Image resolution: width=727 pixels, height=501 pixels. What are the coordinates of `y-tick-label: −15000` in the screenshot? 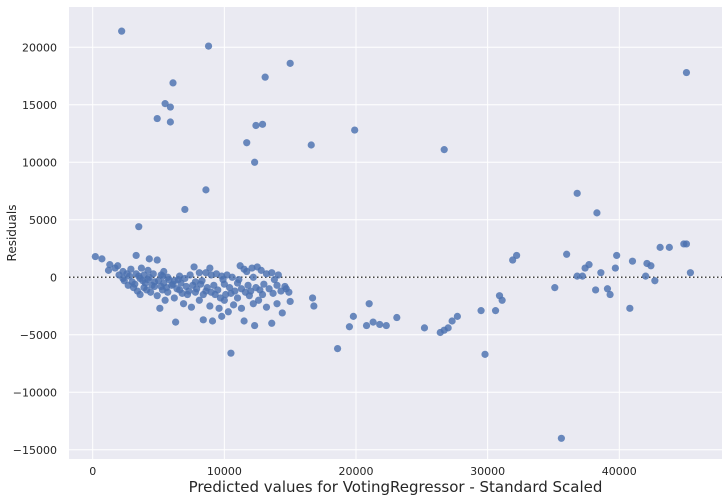 It's located at (35, 450).